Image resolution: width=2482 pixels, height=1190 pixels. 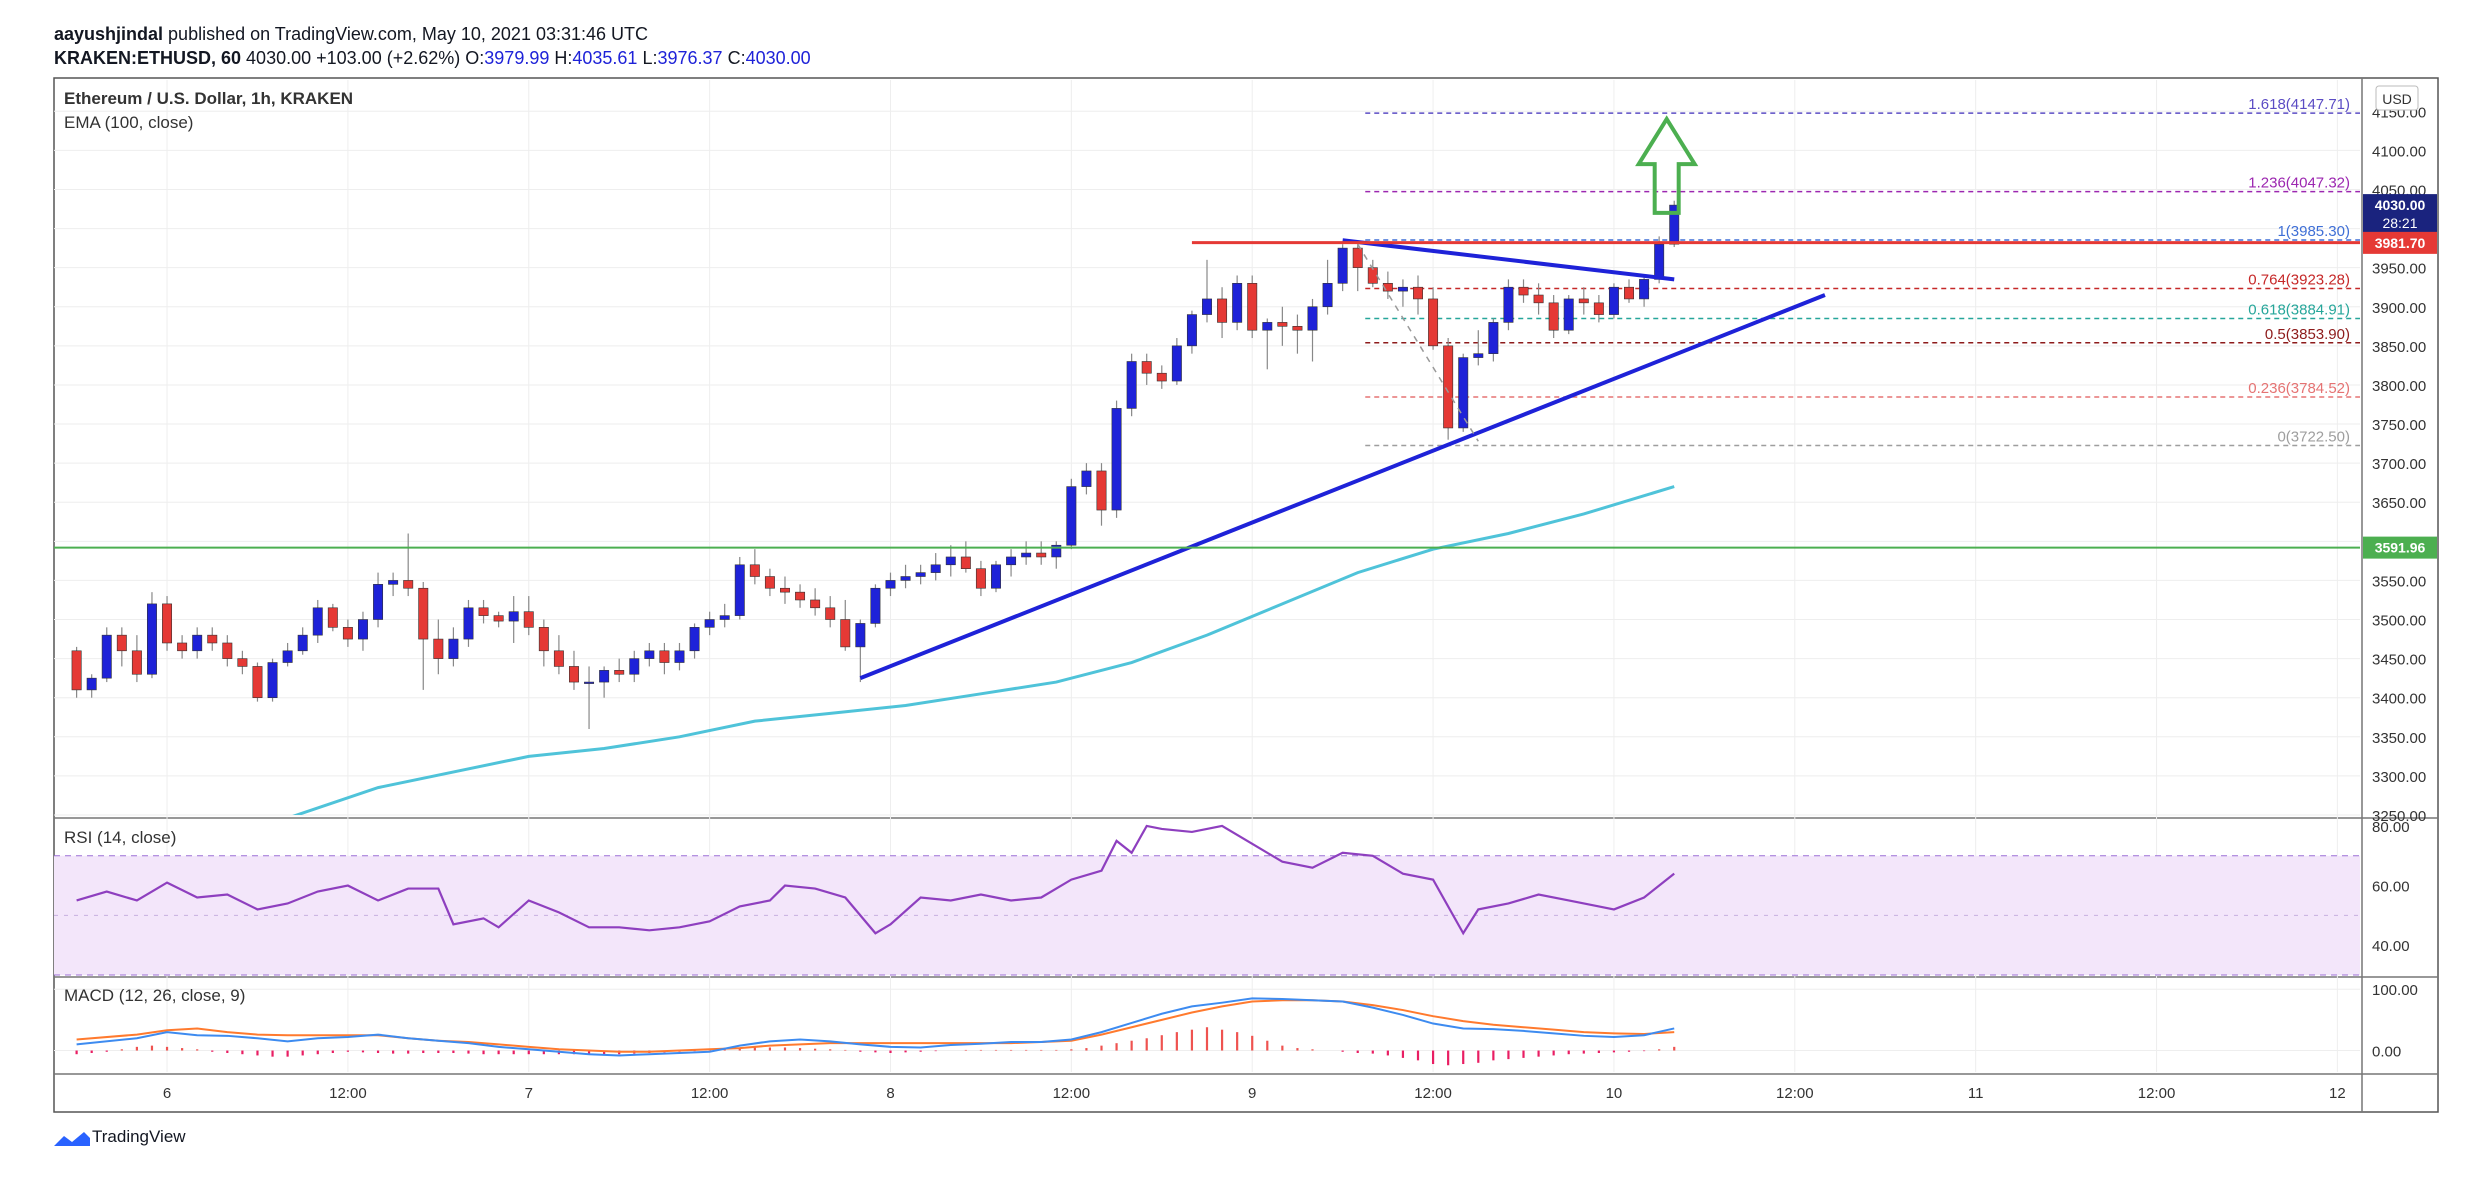 I want to click on y-tick-label: 3400.00, so click(x=2399, y=699).